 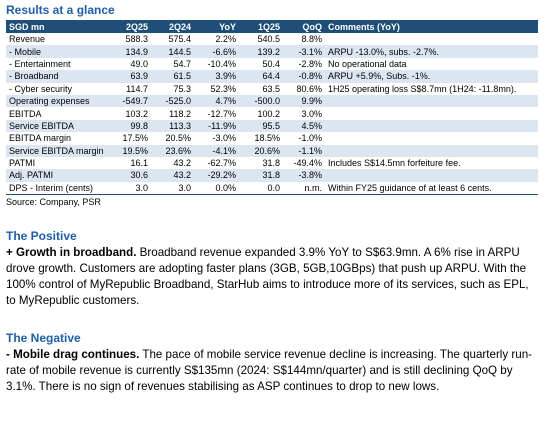 What do you see at coordinates (216, 188) in the screenshot?
I see `cell: 0.0%` at bounding box center [216, 188].